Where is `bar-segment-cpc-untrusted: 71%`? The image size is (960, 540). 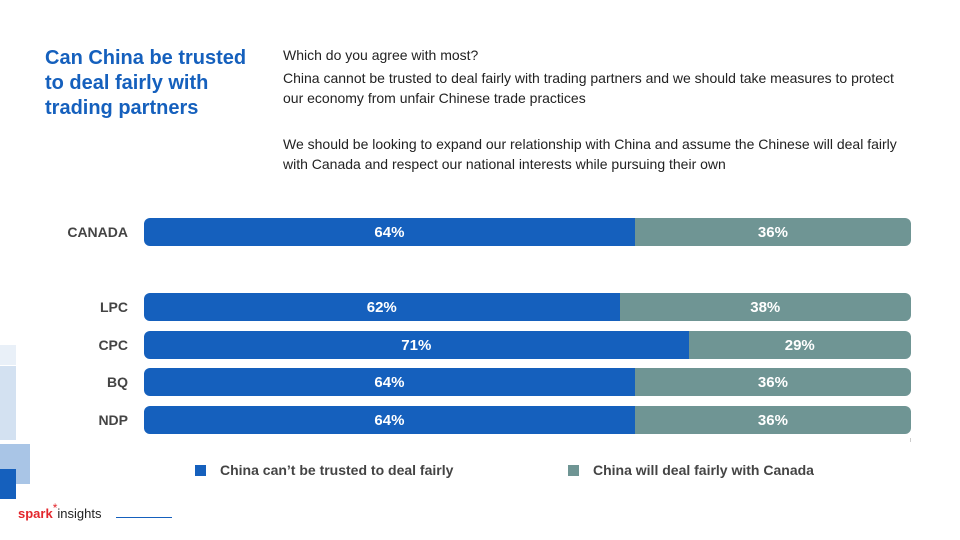 bar-segment-cpc-untrusted: 71% is located at coordinates (416, 345).